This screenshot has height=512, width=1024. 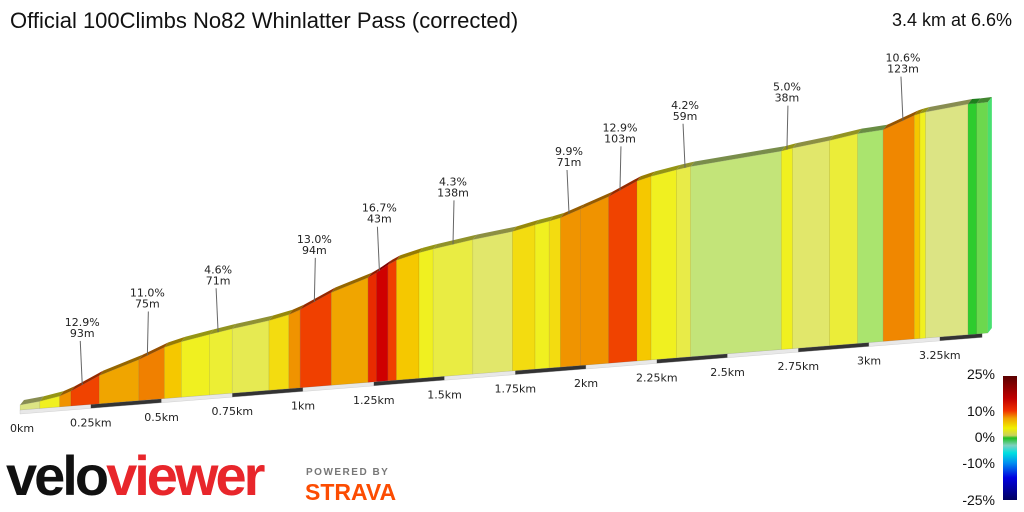 What do you see at coordinates (657, 377) in the screenshot?
I see `x-tick-label: 2.25km` at bounding box center [657, 377].